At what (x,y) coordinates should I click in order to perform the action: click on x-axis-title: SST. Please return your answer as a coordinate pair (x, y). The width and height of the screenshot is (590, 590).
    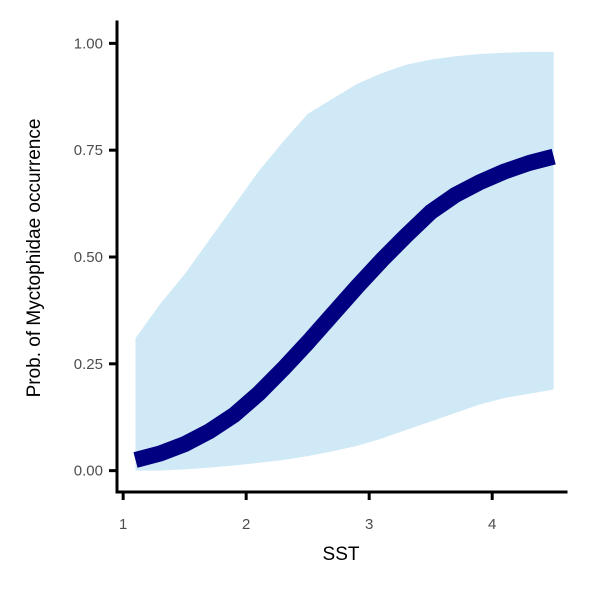
    Looking at the image, I should click on (341, 554).